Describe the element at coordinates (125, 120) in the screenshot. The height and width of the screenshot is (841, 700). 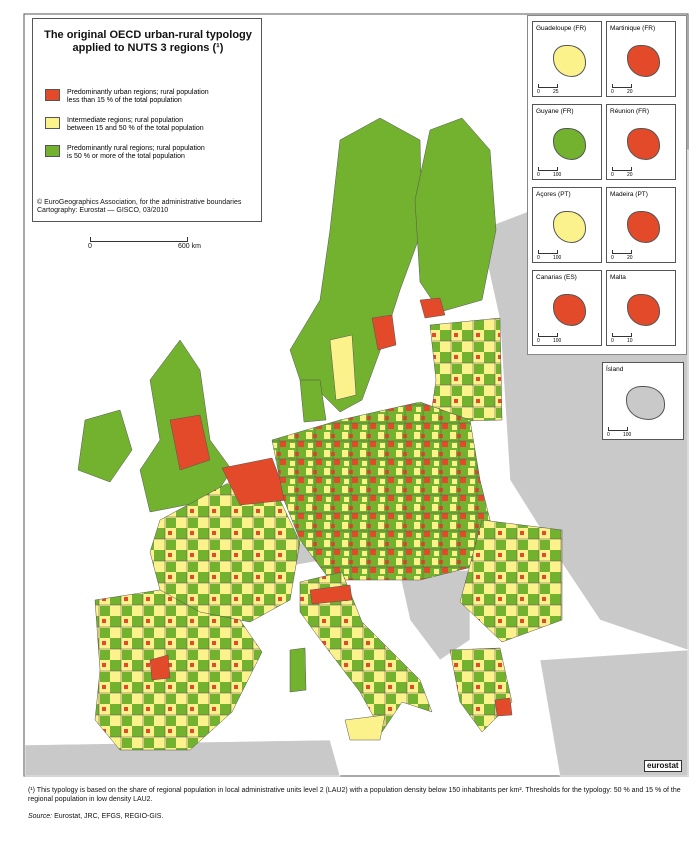
I see `legend-label: Intermediate regions; rural population` at that location.